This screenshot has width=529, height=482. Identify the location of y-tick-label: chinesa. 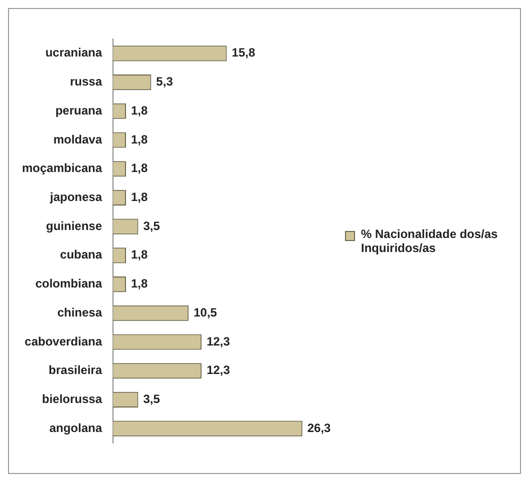
(79, 312).